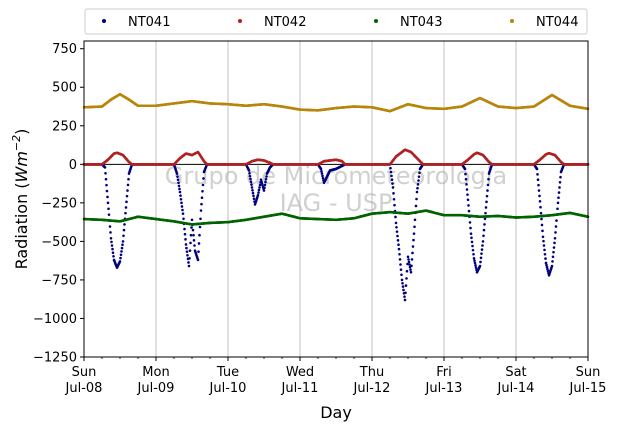 The width and height of the screenshot is (617, 431). Describe the element at coordinates (155, 372) in the screenshot. I see `x-tick-label-day: Mon` at that location.